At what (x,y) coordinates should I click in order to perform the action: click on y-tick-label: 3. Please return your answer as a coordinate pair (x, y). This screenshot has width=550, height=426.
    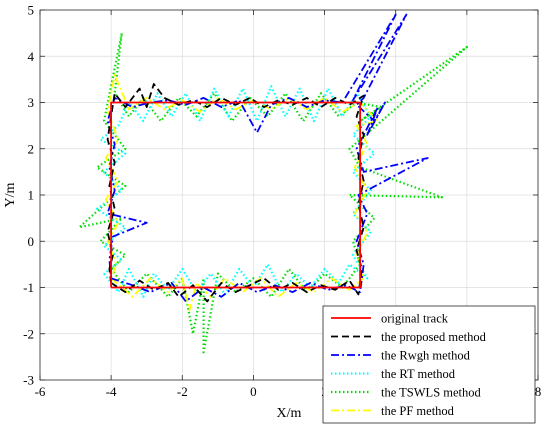
    Looking at the image, I should click on (31, 102).